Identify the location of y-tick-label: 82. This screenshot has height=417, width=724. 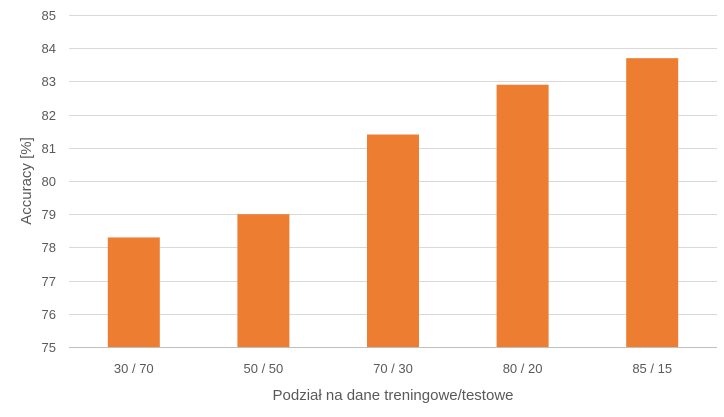
(49, 115).